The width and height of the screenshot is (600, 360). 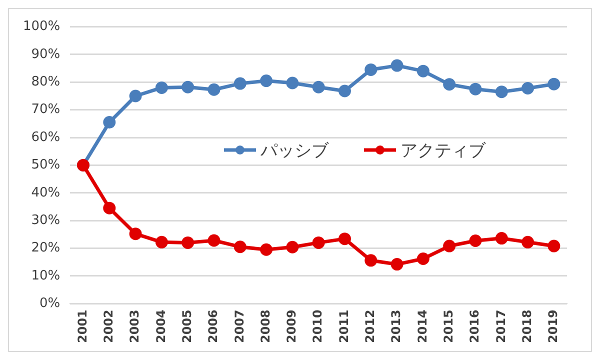 What do you see at coordinates (294, 151) in the screenshot?
I see `legend-label: パッシブ` at bounding box center [294, 151].